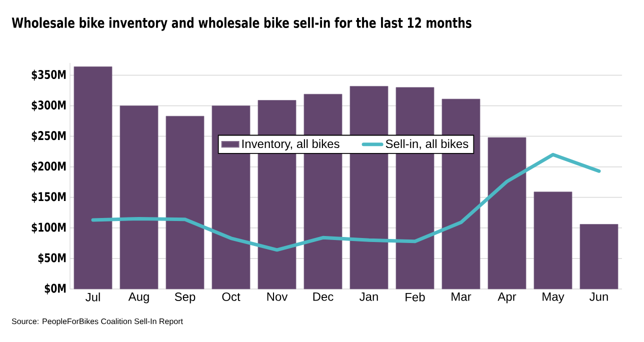 The height and width of the screenshot is (342, 644). I want to click on y-tick-label: $150M, so click(49, 197).